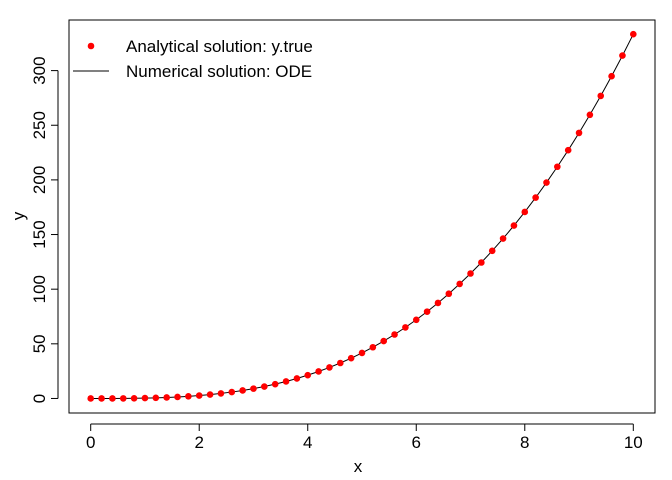  Describe the element at coordinates (39, 70) in the screenshot. I see `y-tick-label: 300` at that location.